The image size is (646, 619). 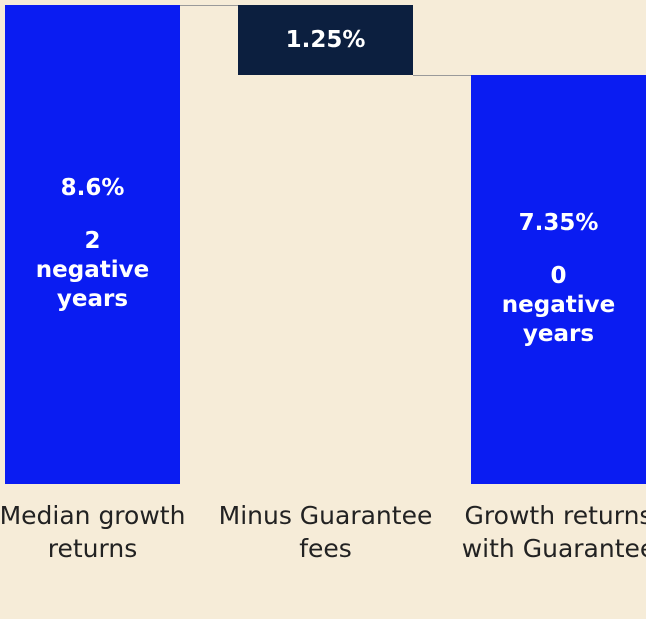 I want to click on bar: 1.25%, so click(x=325, y=40).